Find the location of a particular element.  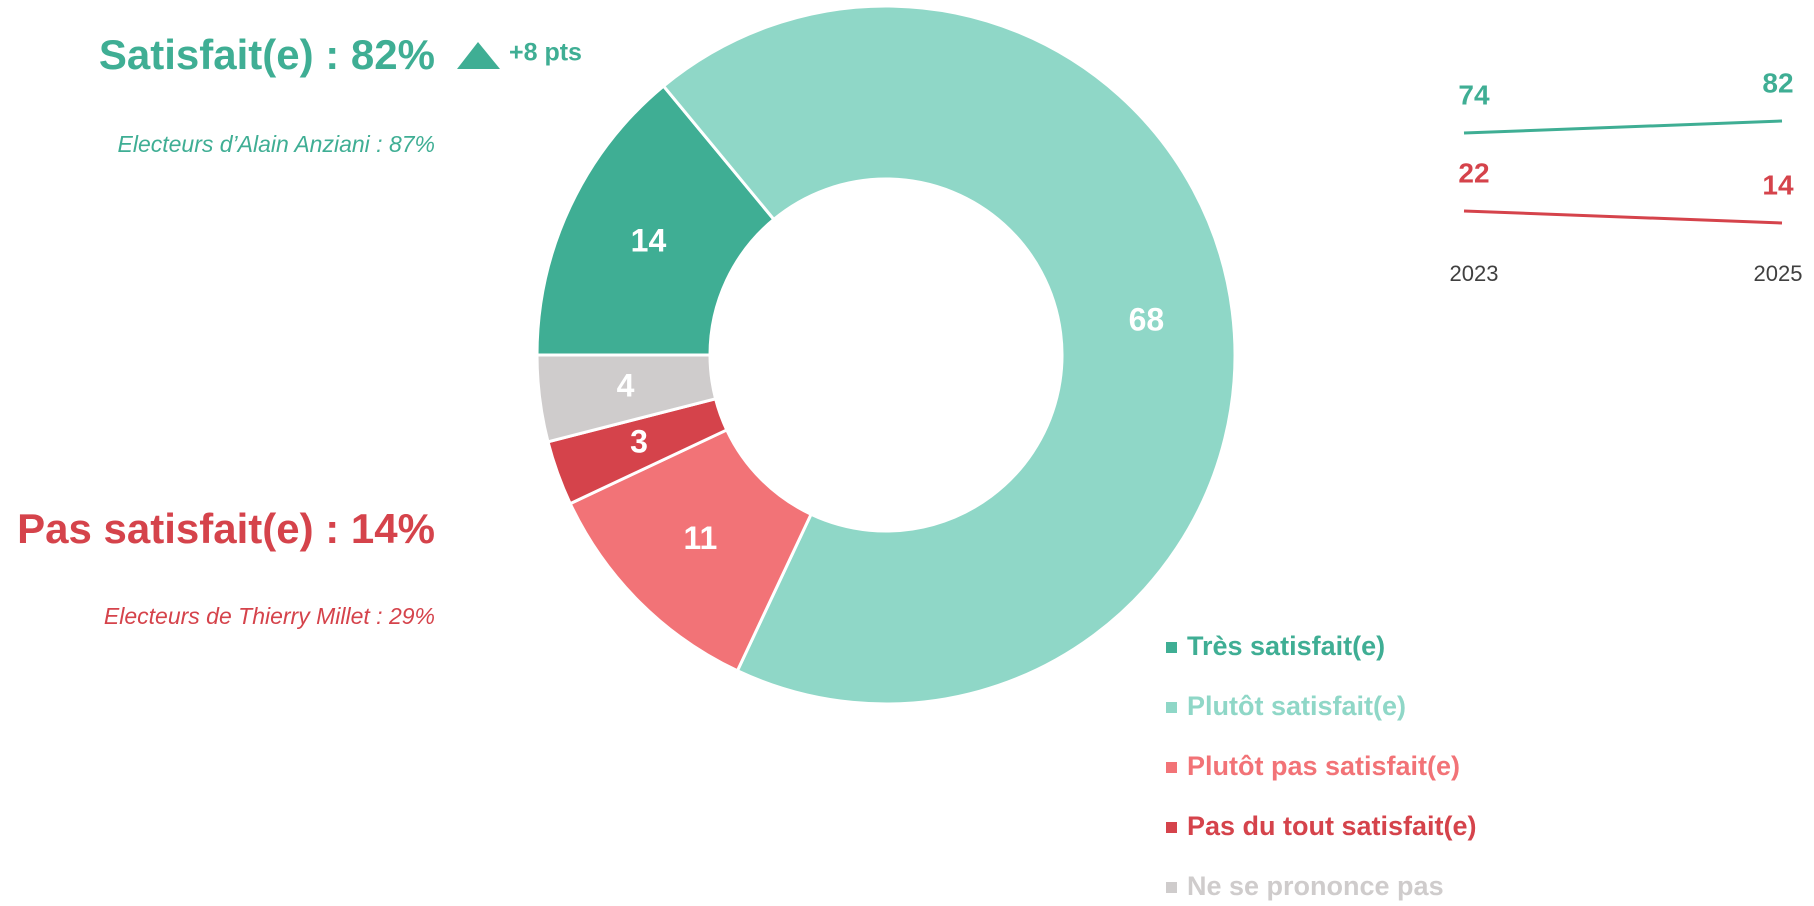

legend-label: Pas du tout satisfait(e) is located at coordinates (1332, 826).